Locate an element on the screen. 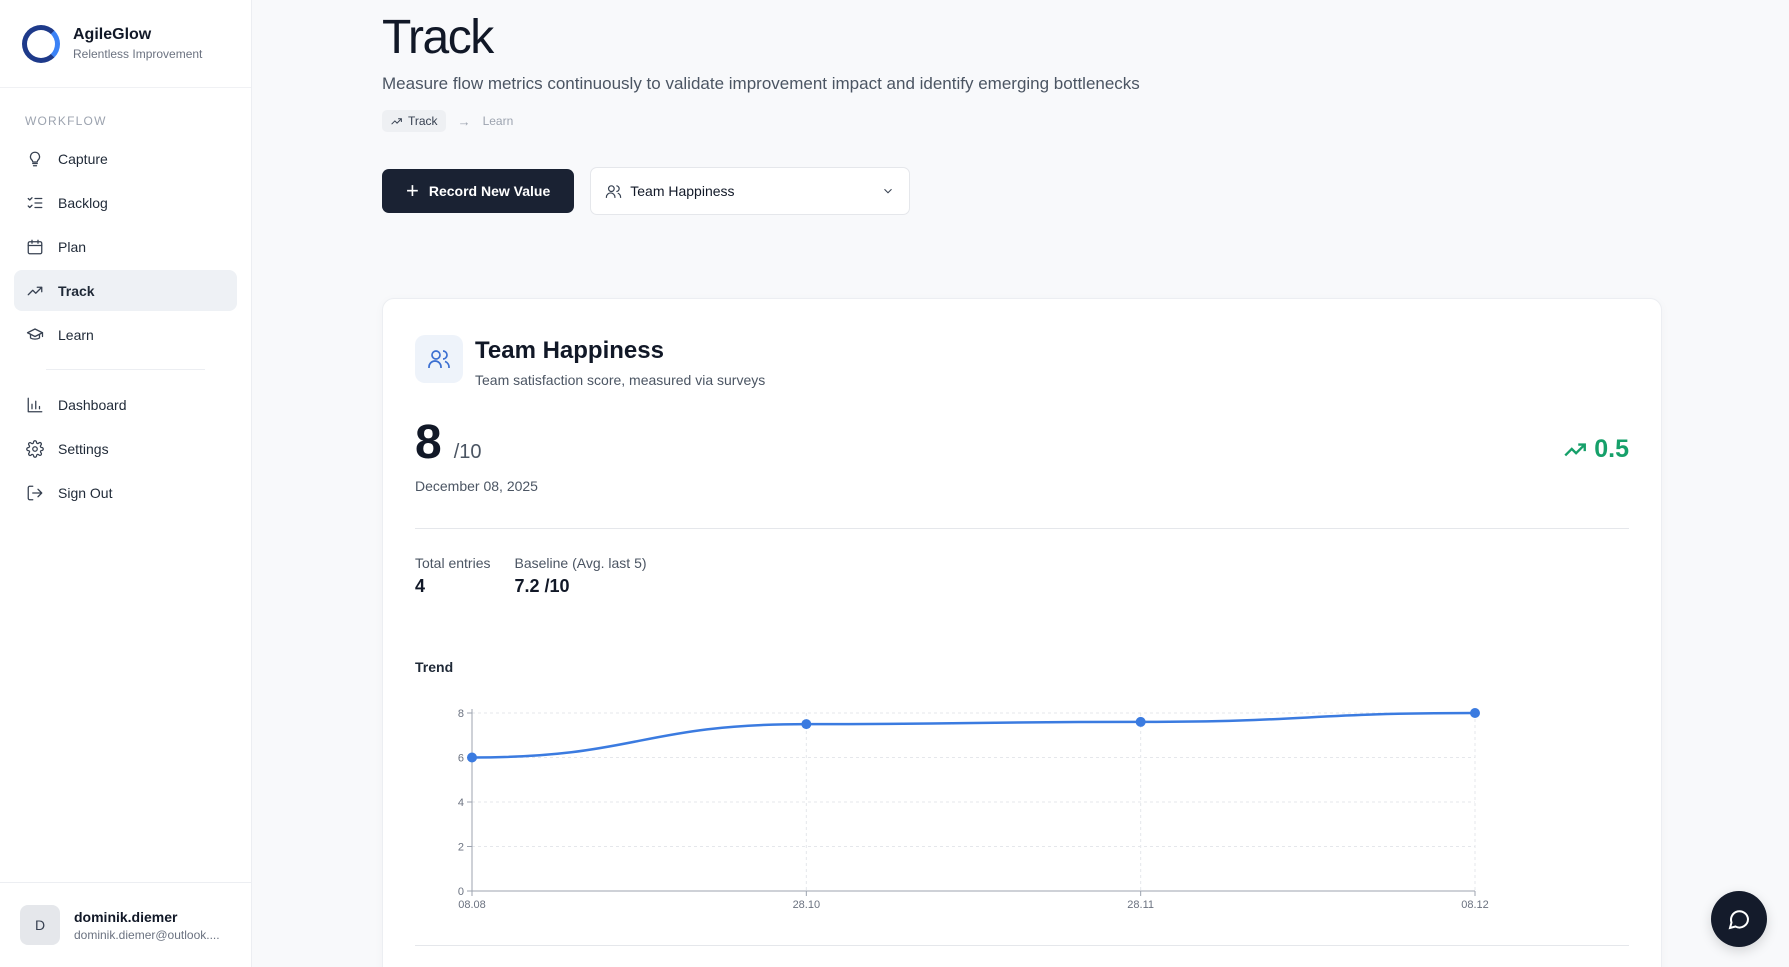  lightbulb-icon is located at coordinates (35, 158).